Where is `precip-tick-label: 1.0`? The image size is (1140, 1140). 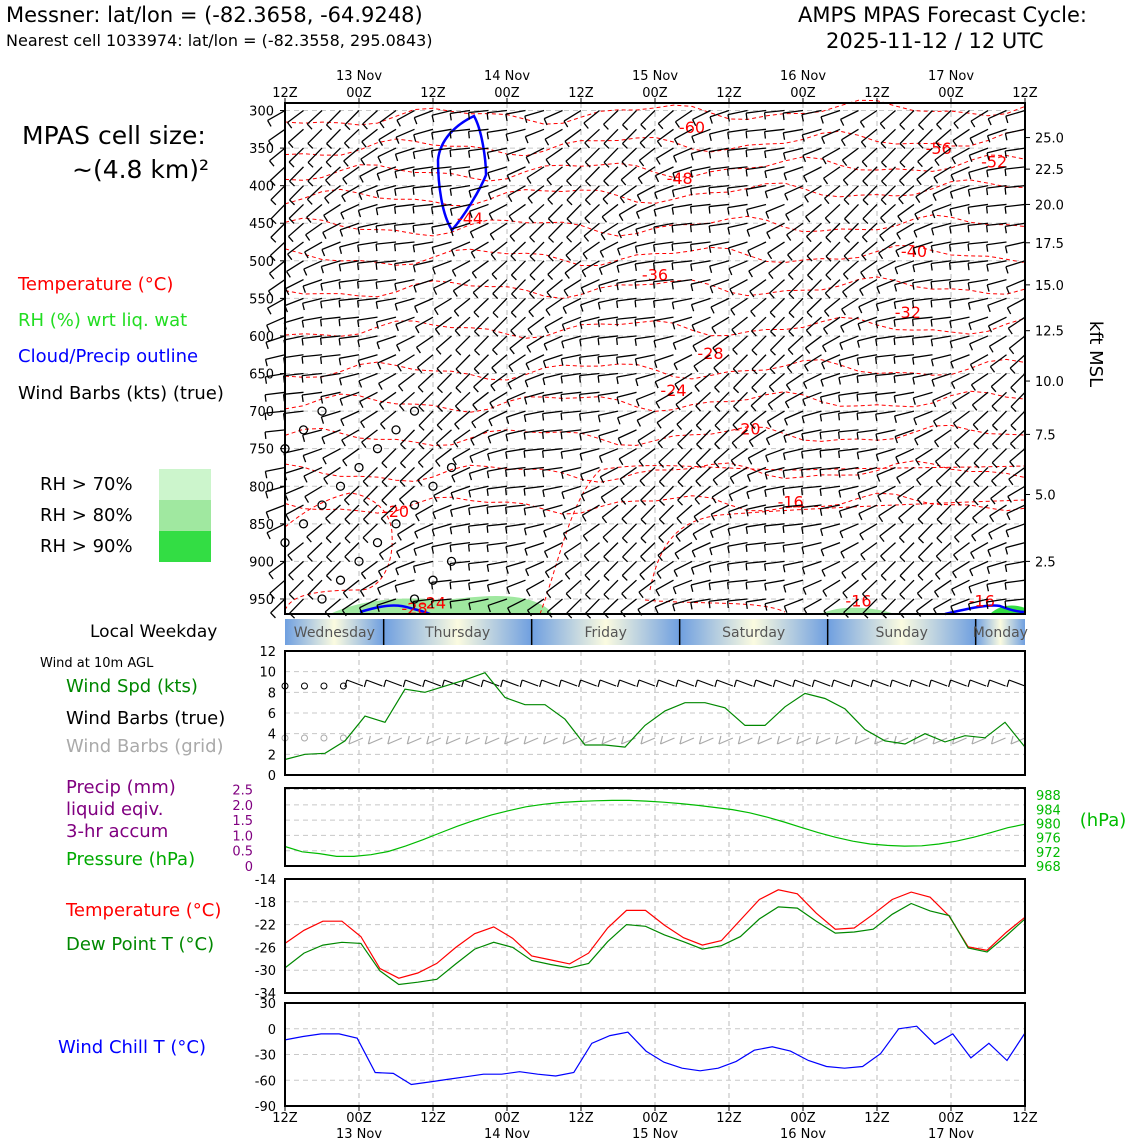
precip-tick-label: 1.0 is located at coordinates (242, 836).